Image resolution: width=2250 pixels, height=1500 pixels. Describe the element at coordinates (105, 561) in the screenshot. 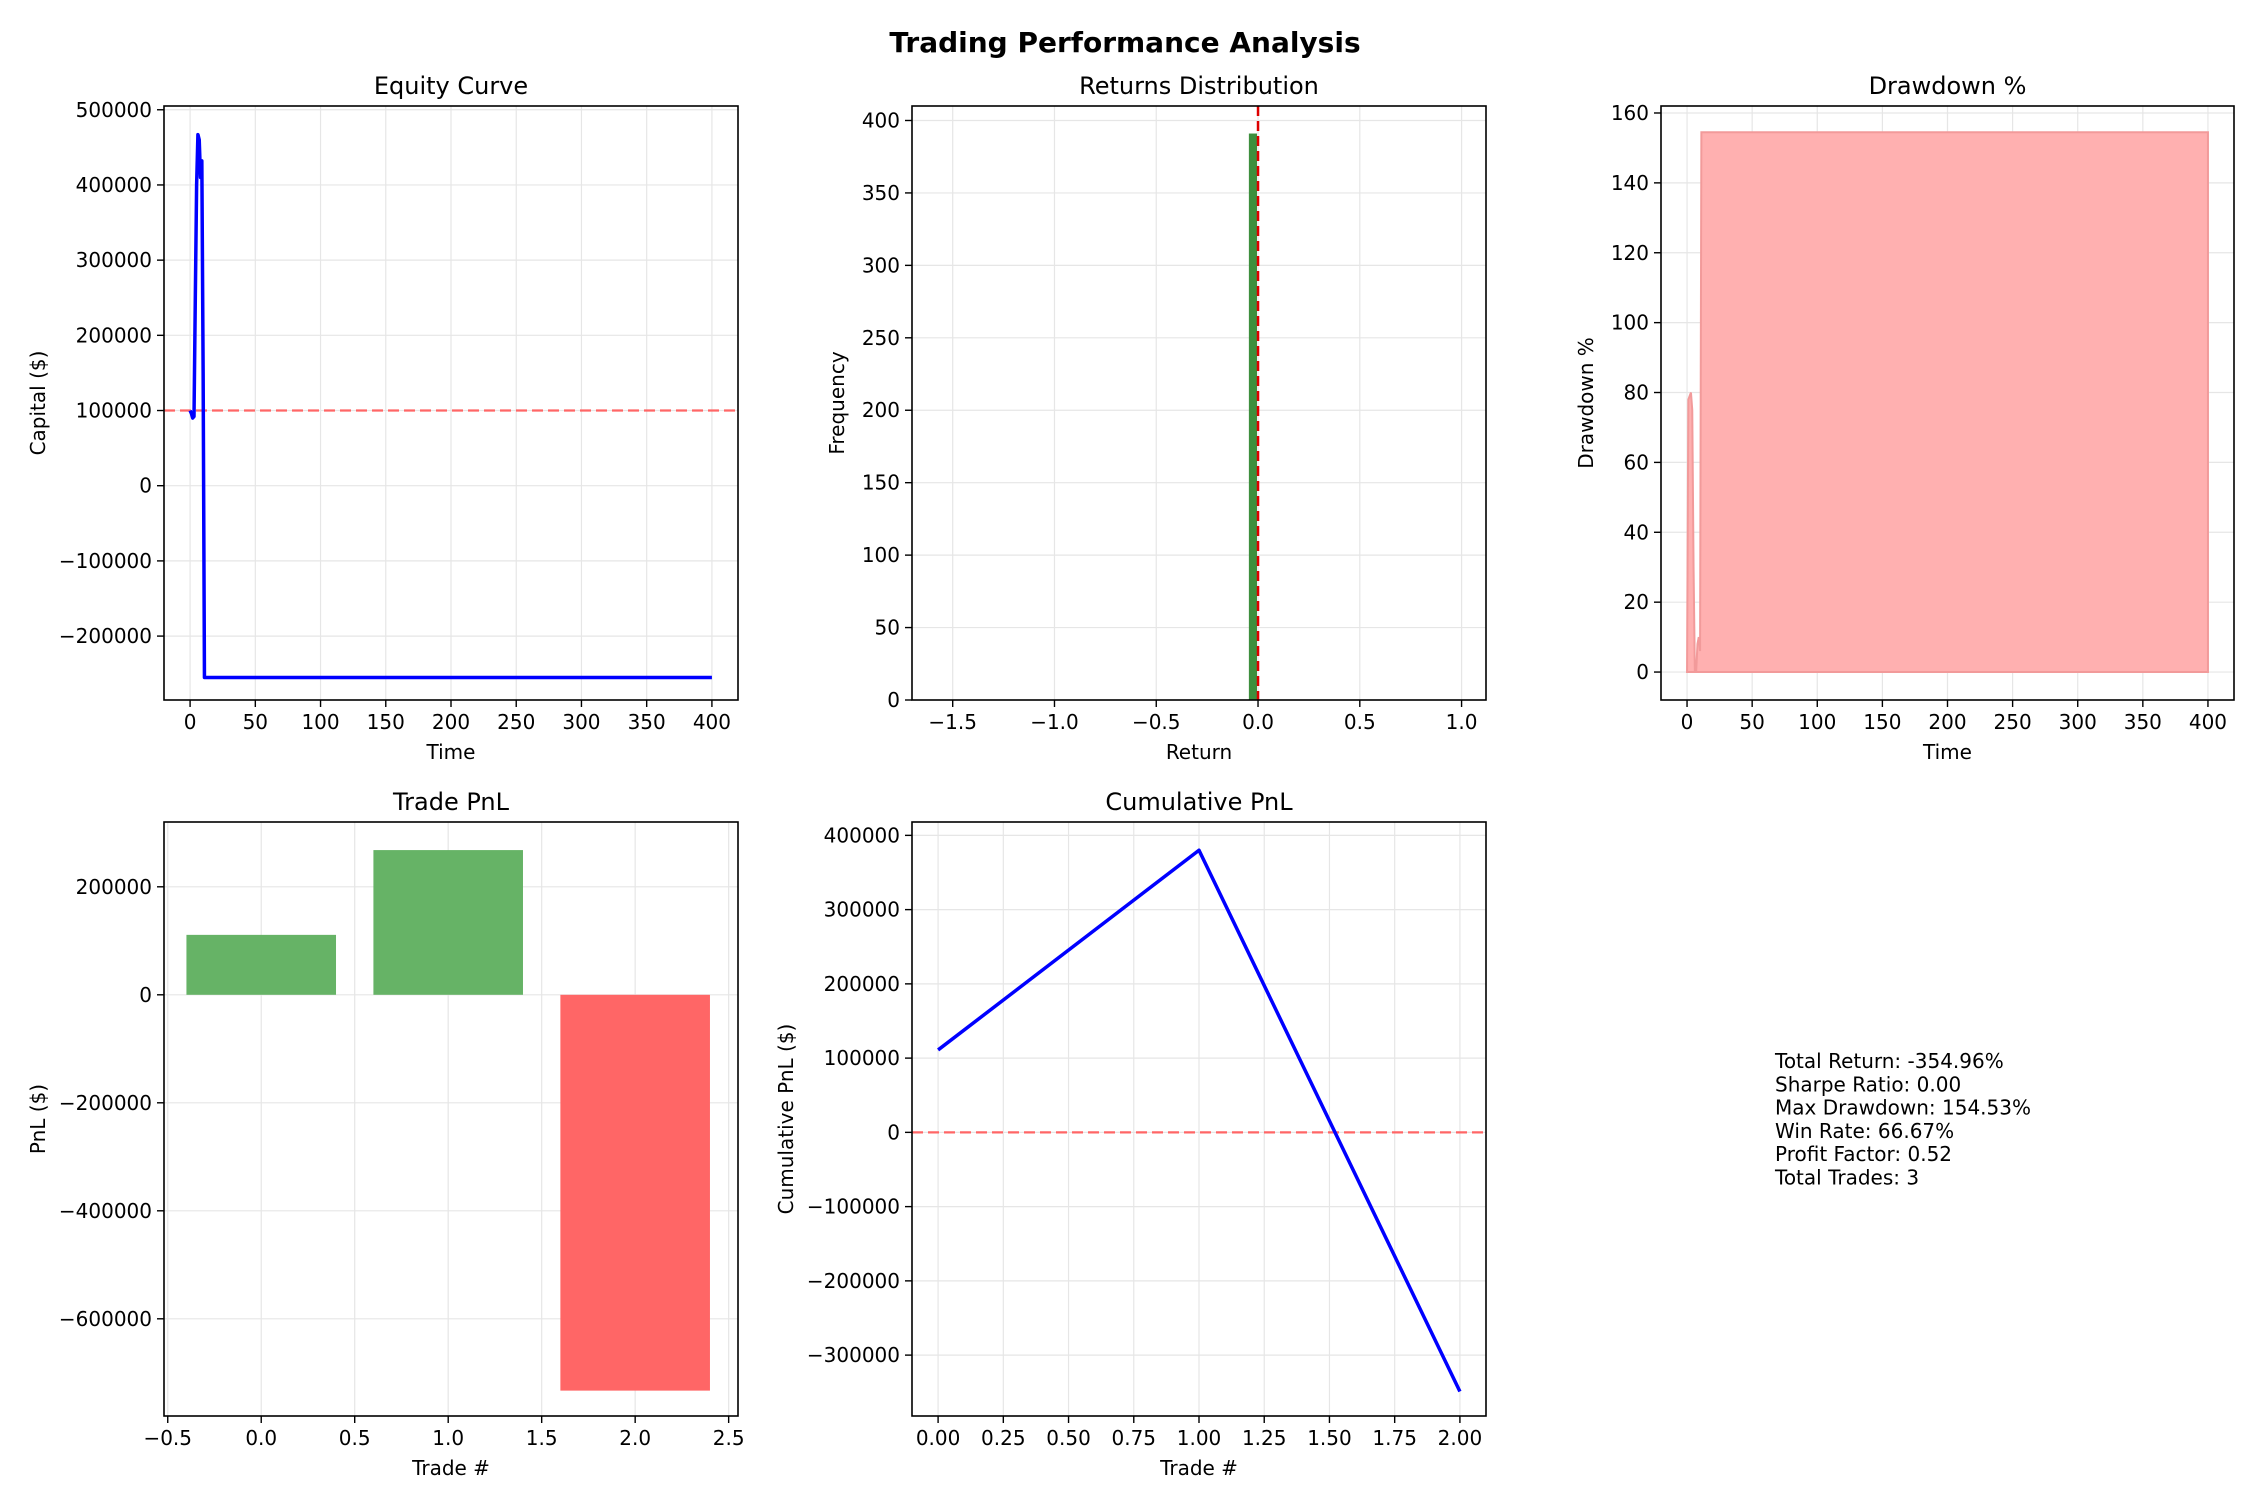

I see `equity-ytick-label: −100000` at that location.